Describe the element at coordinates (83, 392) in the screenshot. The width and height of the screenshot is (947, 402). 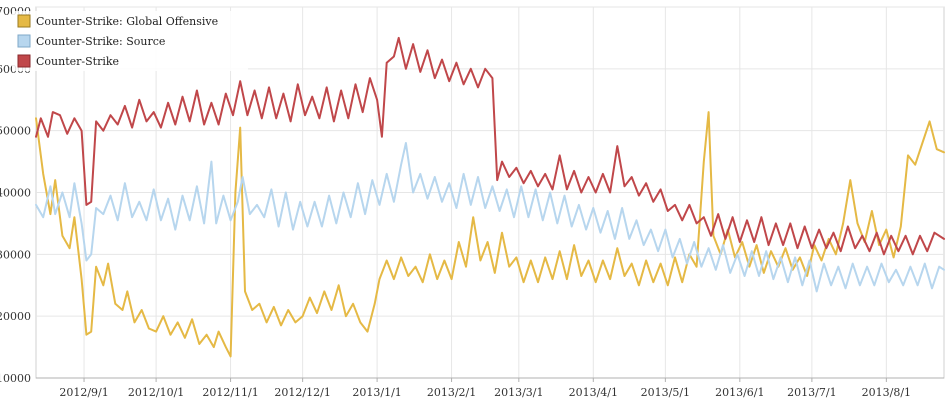
I see `x-tick-label: 2012/9/1` at that location.